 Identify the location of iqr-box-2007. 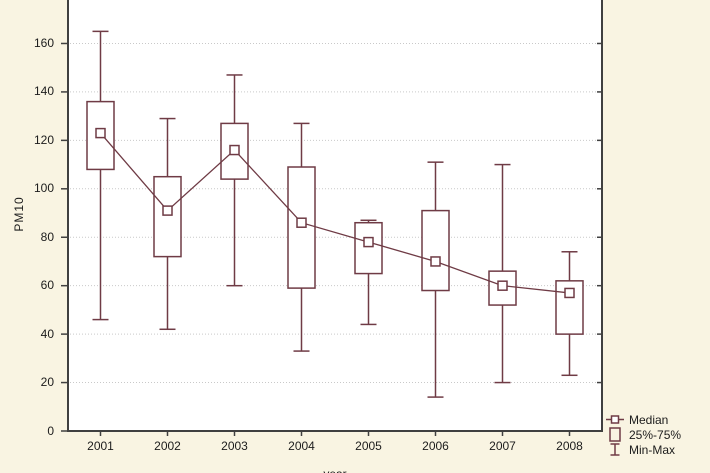
(502, 288).